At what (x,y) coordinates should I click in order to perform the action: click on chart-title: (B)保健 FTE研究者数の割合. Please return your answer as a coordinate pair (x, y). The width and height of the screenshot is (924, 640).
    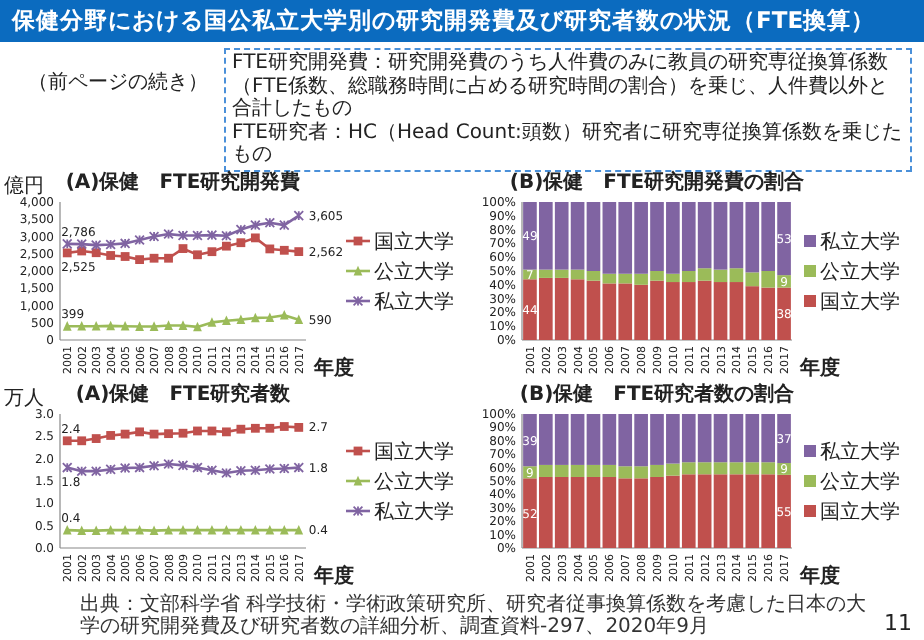
    Looking at the image, I should click on (658, 394).